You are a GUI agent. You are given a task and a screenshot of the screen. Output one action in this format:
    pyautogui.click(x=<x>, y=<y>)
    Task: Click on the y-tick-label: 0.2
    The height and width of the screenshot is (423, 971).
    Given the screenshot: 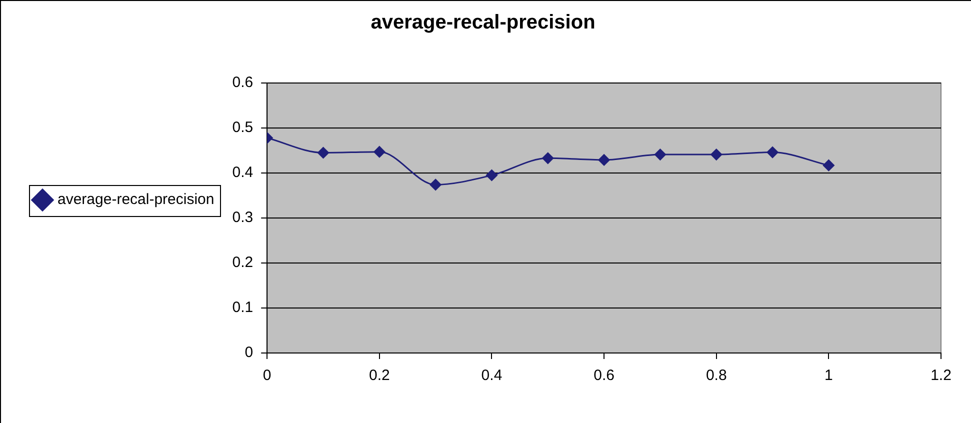 What is the action you would take?
    pyautogui.click(x=243, y=263)
    